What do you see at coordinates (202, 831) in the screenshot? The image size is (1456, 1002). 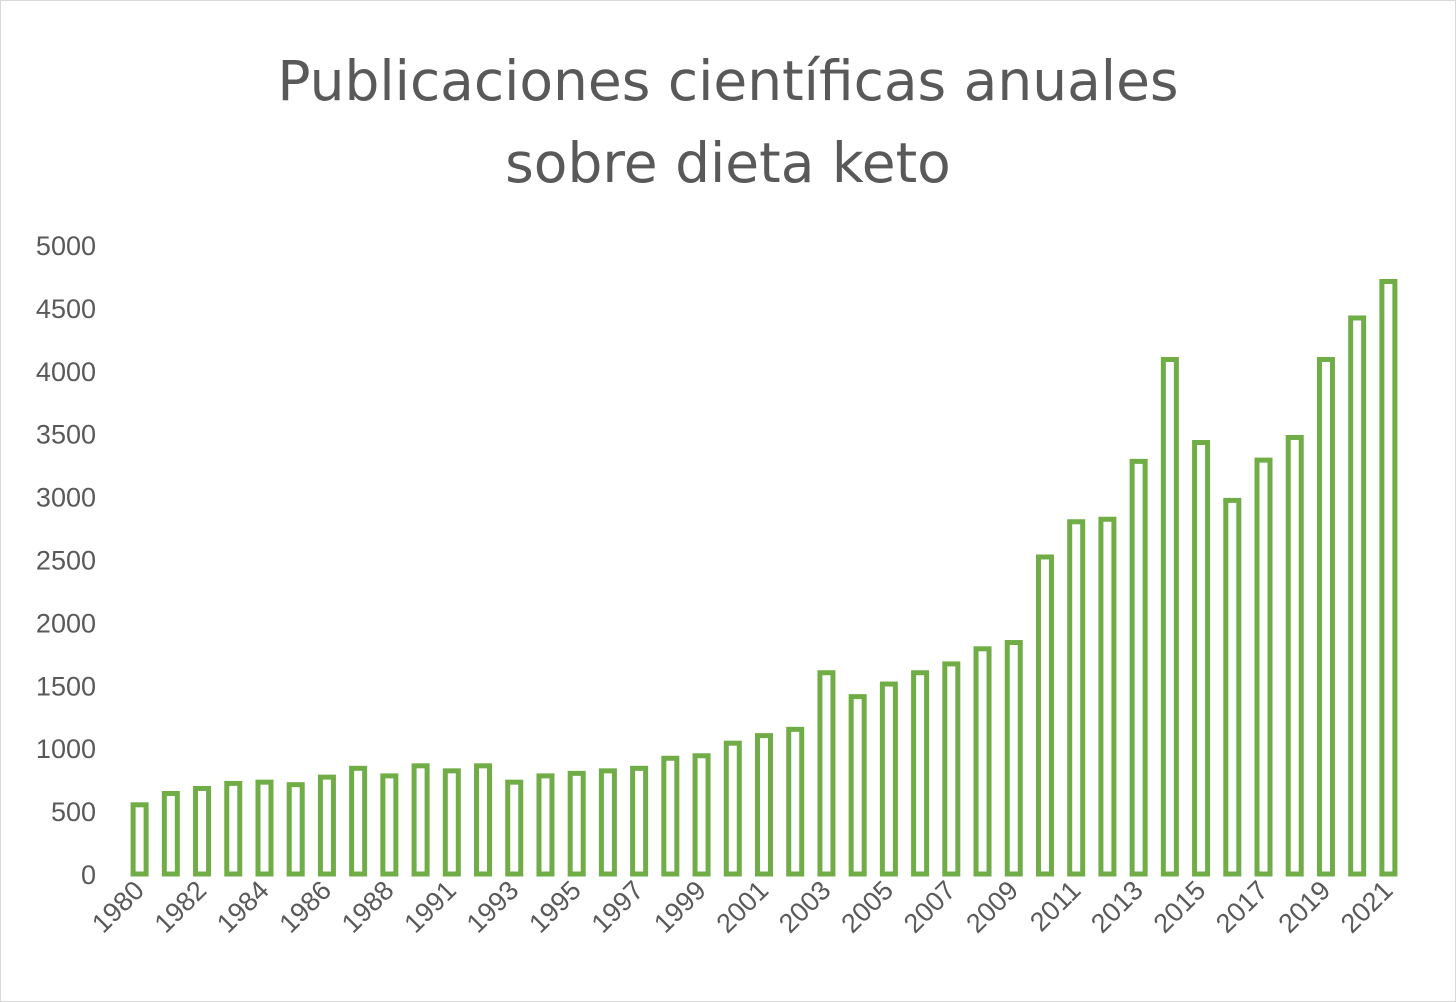 I see `bar-1982` at bounding box center [202, 831].